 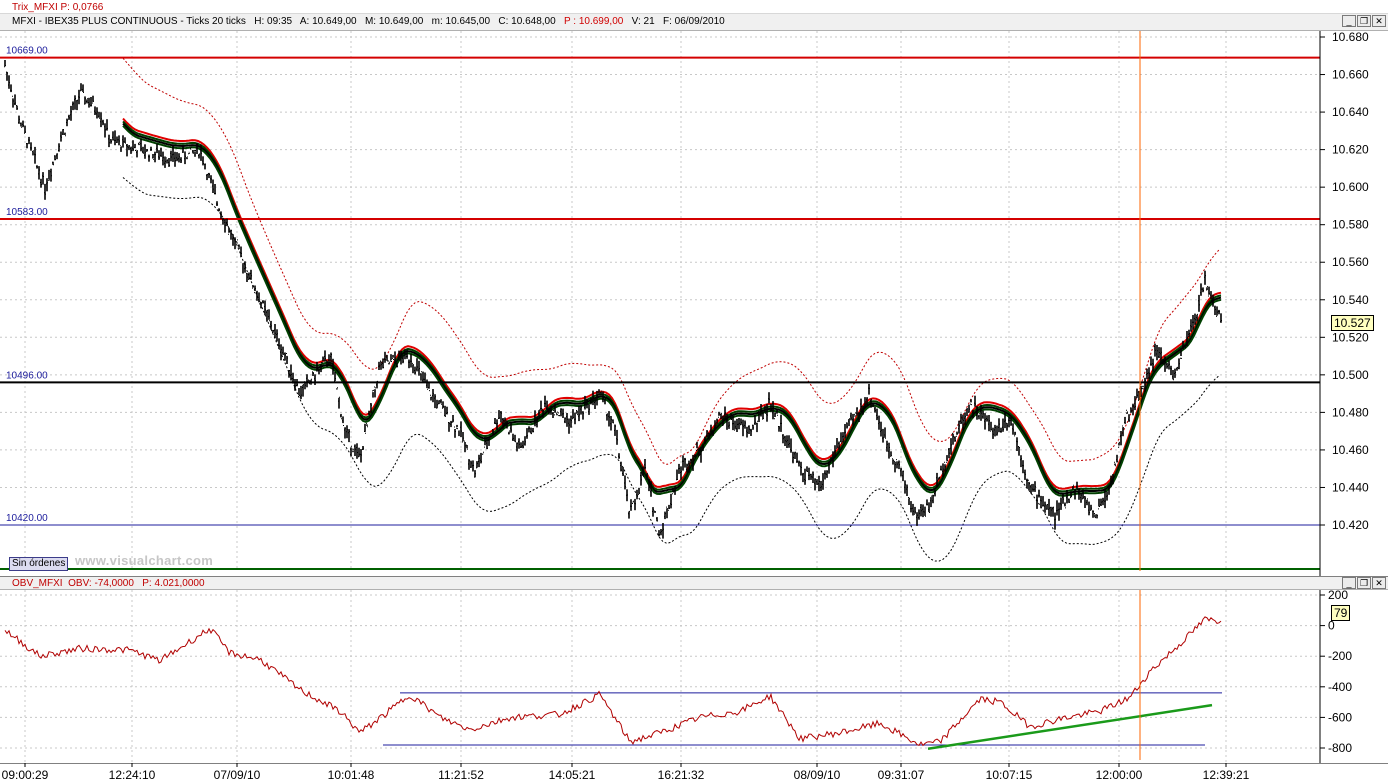 I want to click on restore-button: ❐, so click(x=1364, y=21).